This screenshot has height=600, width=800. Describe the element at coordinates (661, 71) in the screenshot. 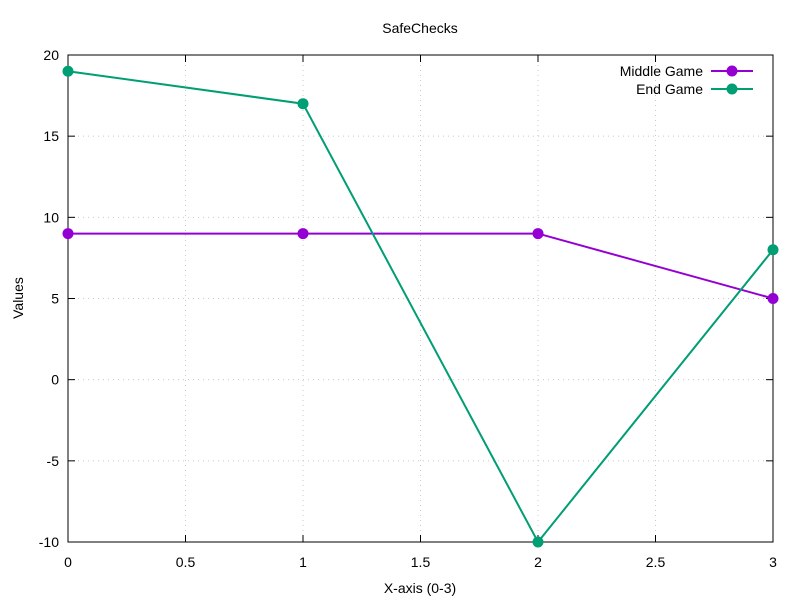

I see `legend-label: Middle Game` at that location.